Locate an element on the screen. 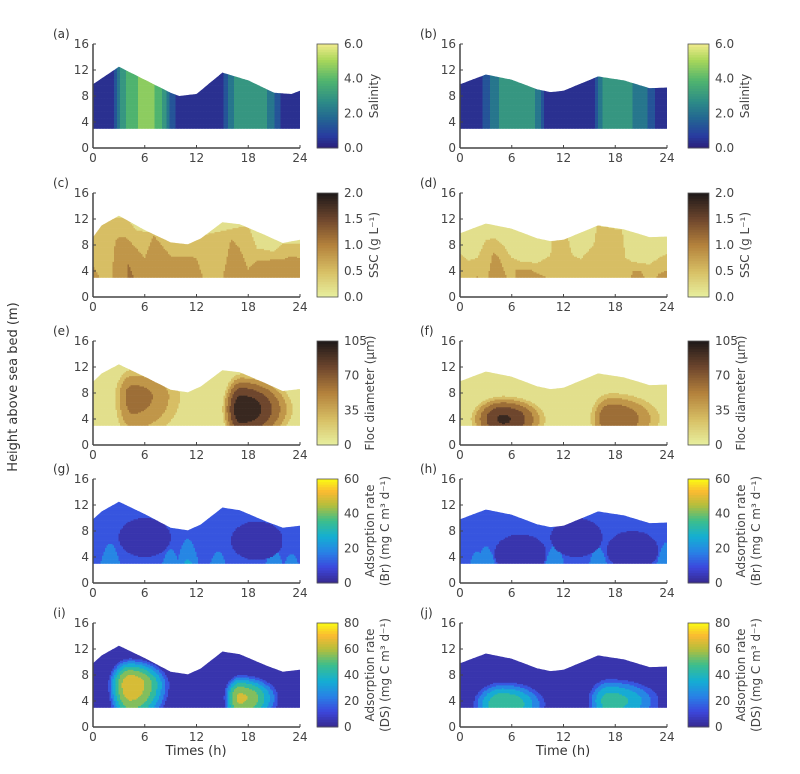 The width and height of the screenshot is (800, 774). colorbar-tick-label: 0.5 is located at coordinates (353, 271).